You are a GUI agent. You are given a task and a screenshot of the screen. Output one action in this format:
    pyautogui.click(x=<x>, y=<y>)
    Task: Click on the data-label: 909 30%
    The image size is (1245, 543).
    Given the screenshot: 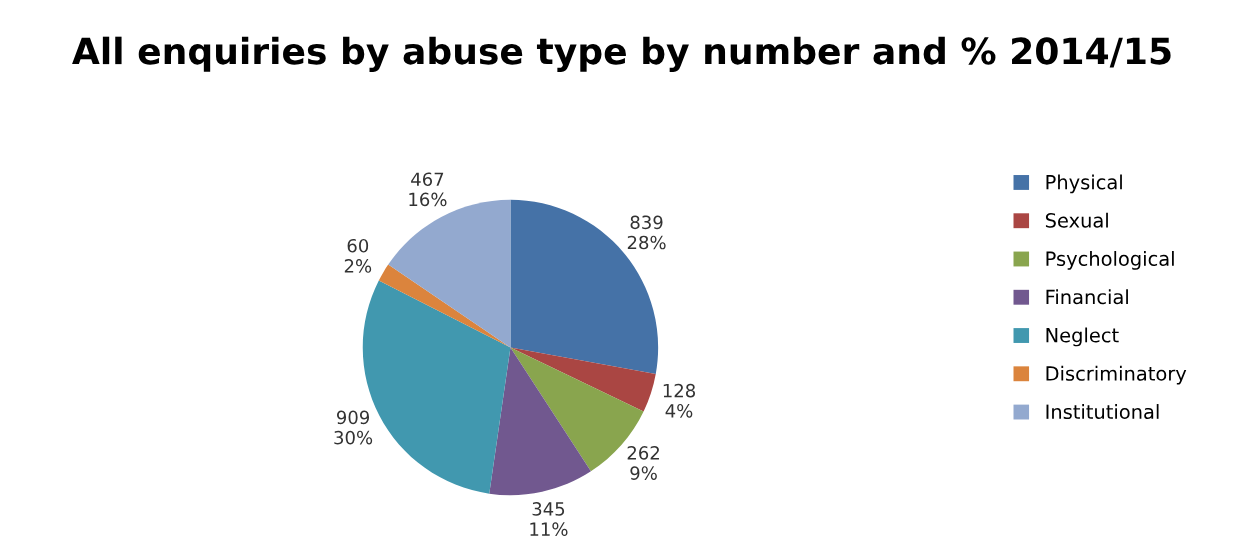 What is the action you would take?
    pyautogui.click(x=353, y=427)
    